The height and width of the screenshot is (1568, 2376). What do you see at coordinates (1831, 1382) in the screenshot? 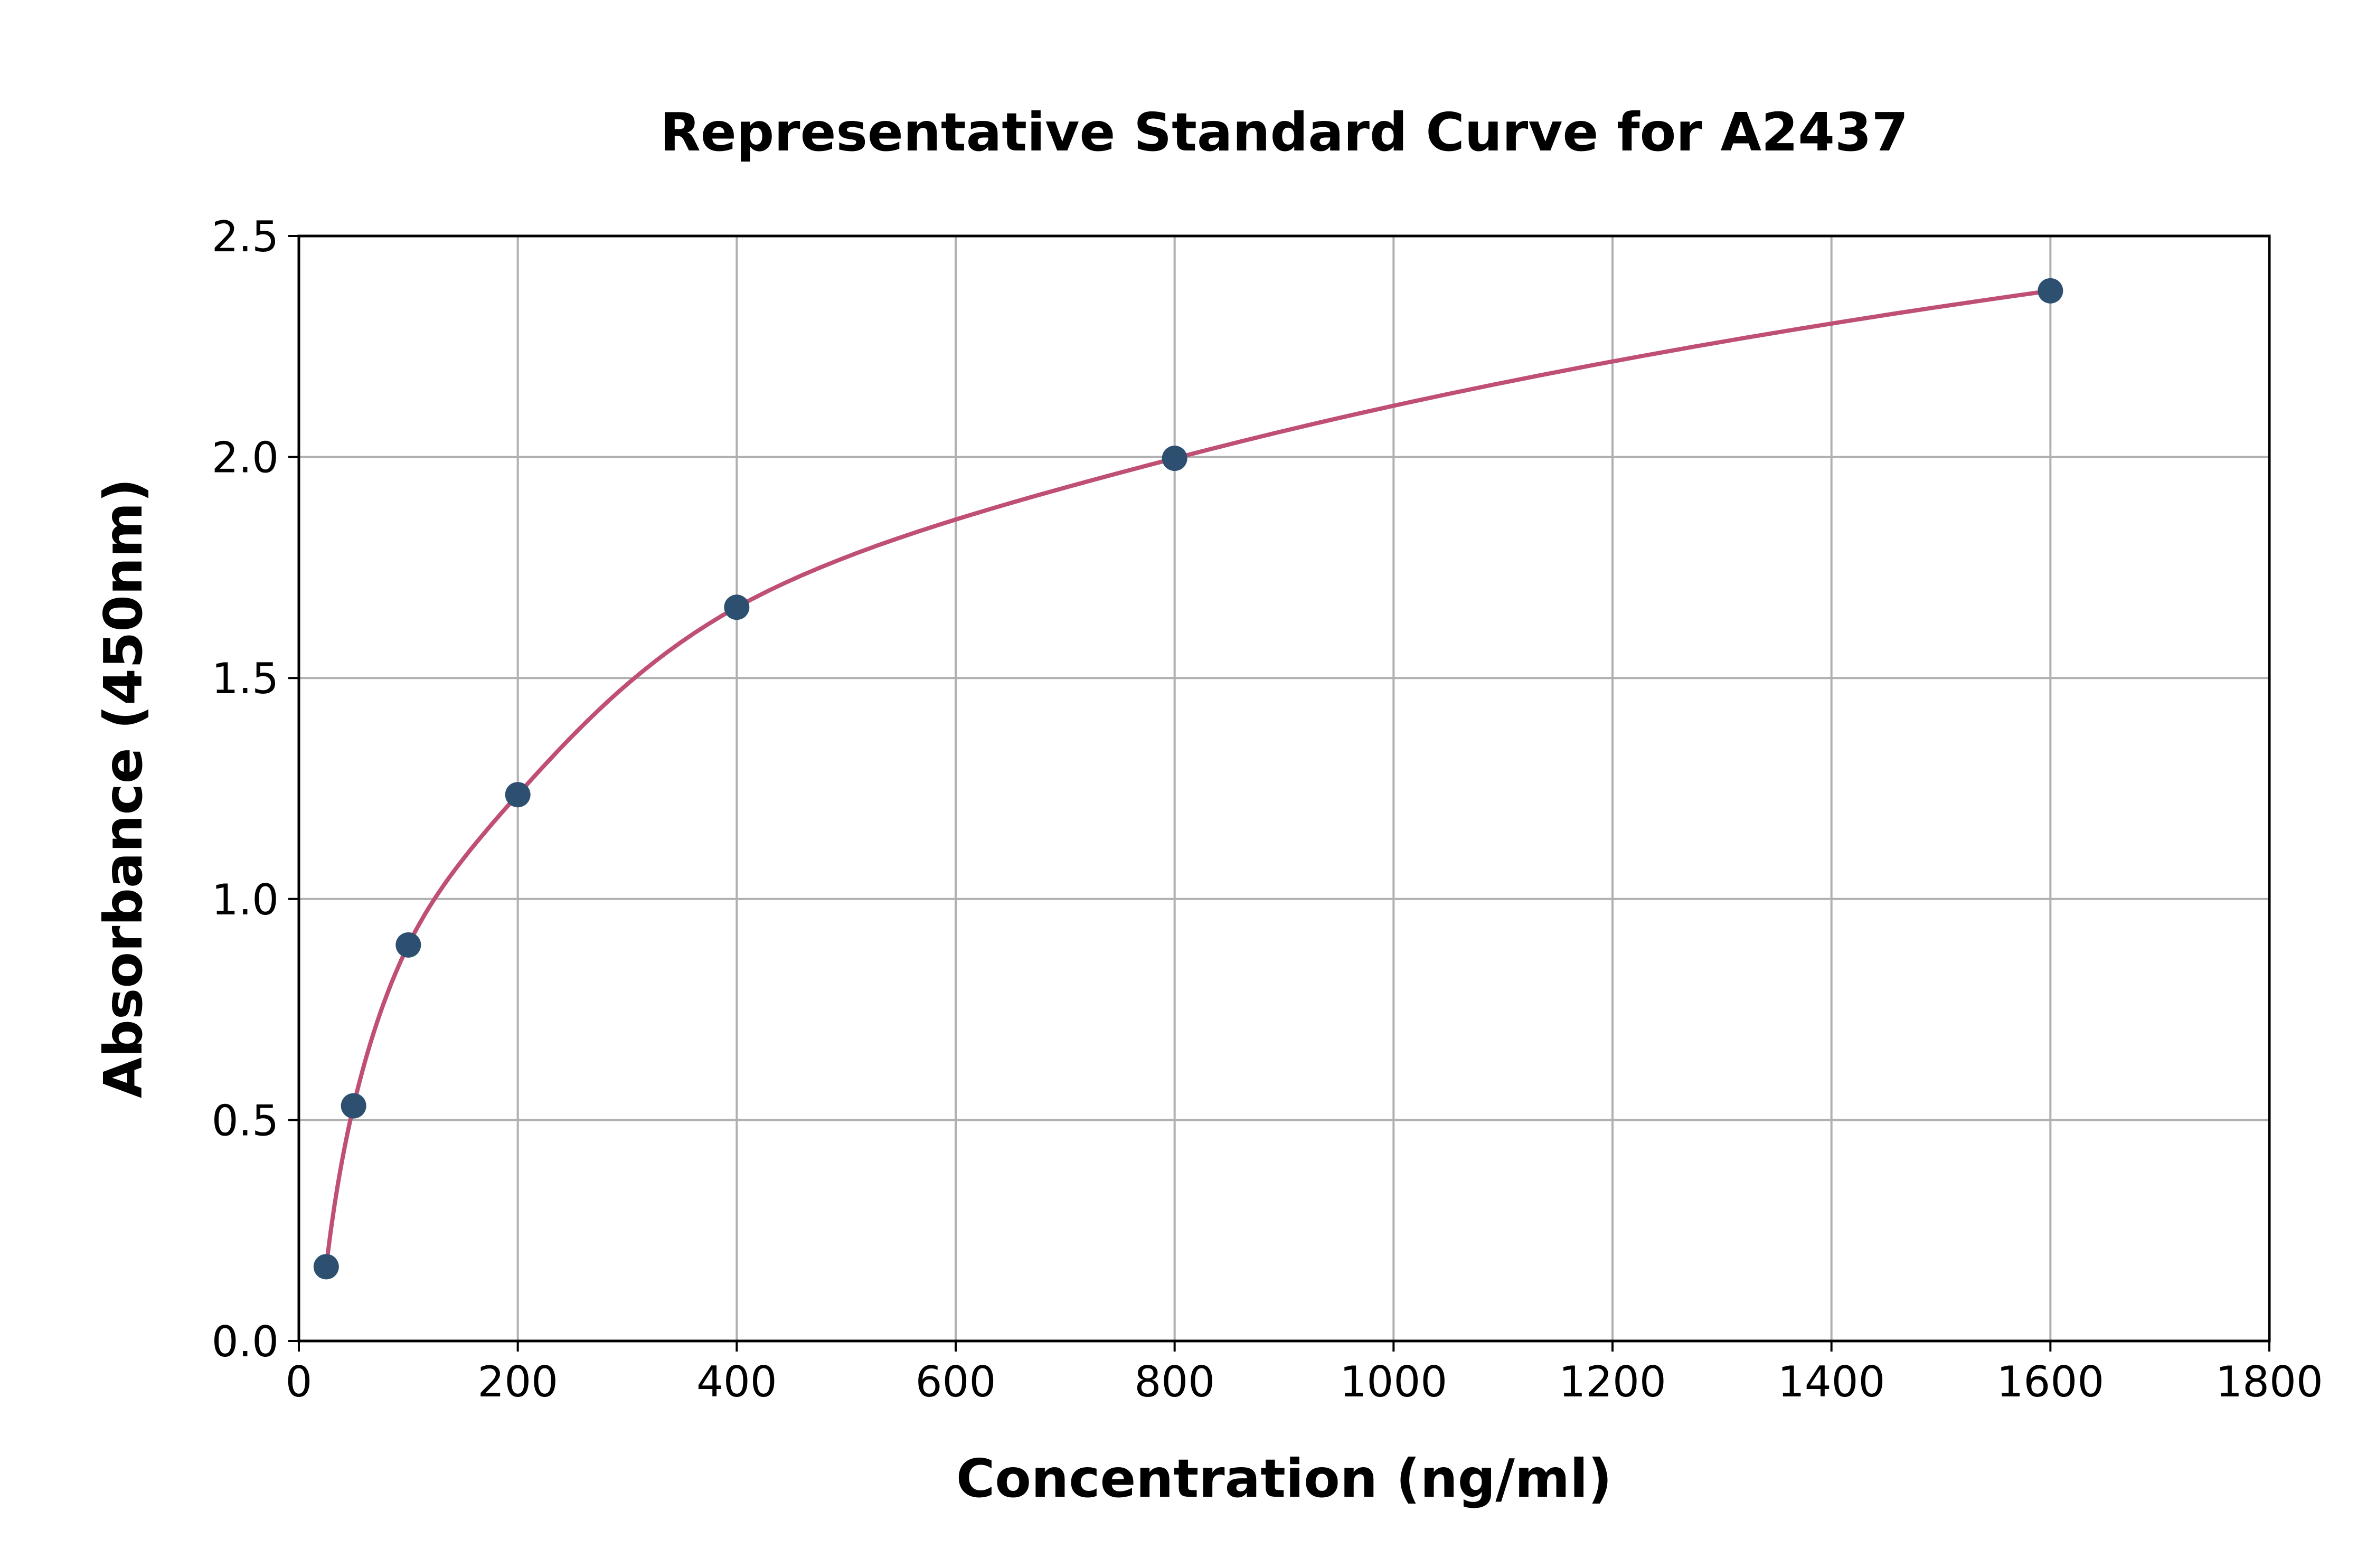
I see `x-tick-label: 1400` at bounding box center [1831, 1382].